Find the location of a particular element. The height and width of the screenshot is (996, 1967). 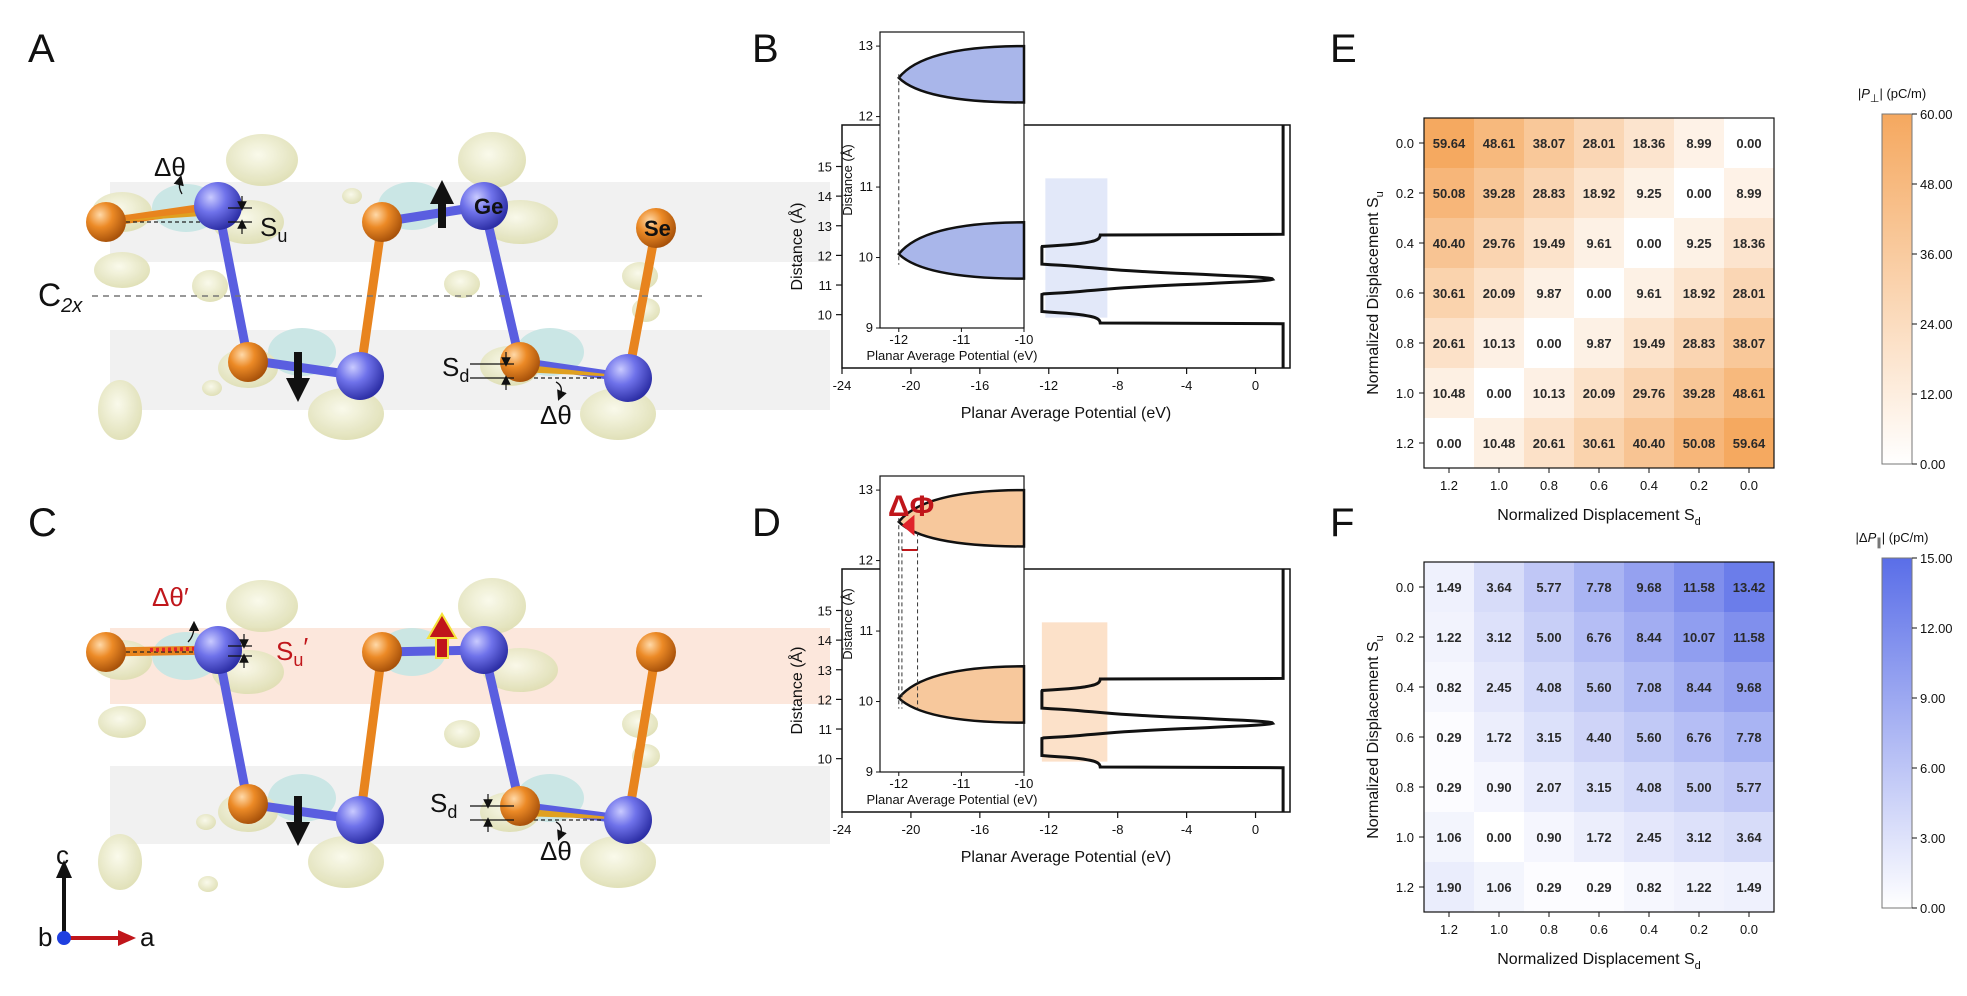

cell-value-label: 48.61 is located at coordinates (1499, 143).